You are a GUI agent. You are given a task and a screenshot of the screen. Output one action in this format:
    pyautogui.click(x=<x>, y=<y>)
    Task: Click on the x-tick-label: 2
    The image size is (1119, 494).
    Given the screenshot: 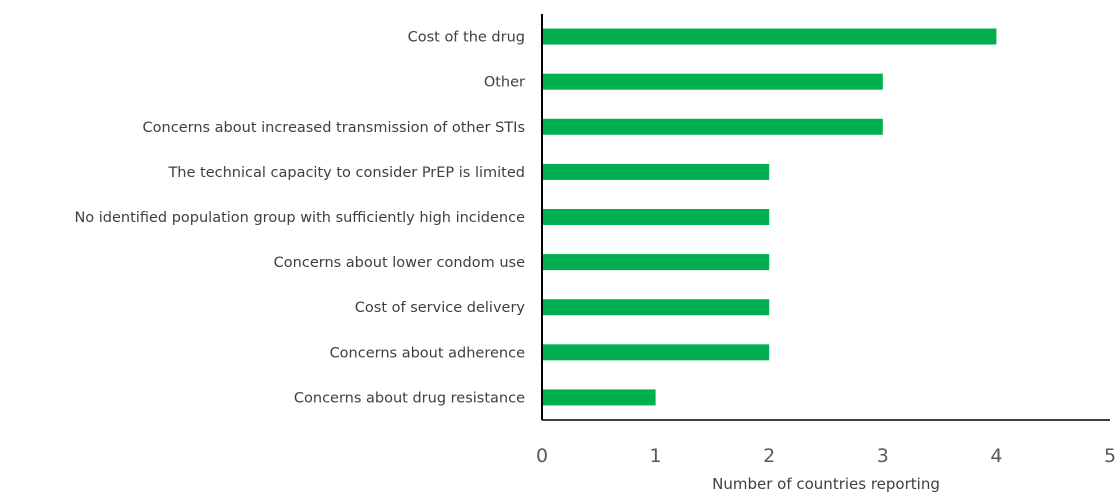 What is the action you would take?
    pyautogui.click(x=769, y=456)
    